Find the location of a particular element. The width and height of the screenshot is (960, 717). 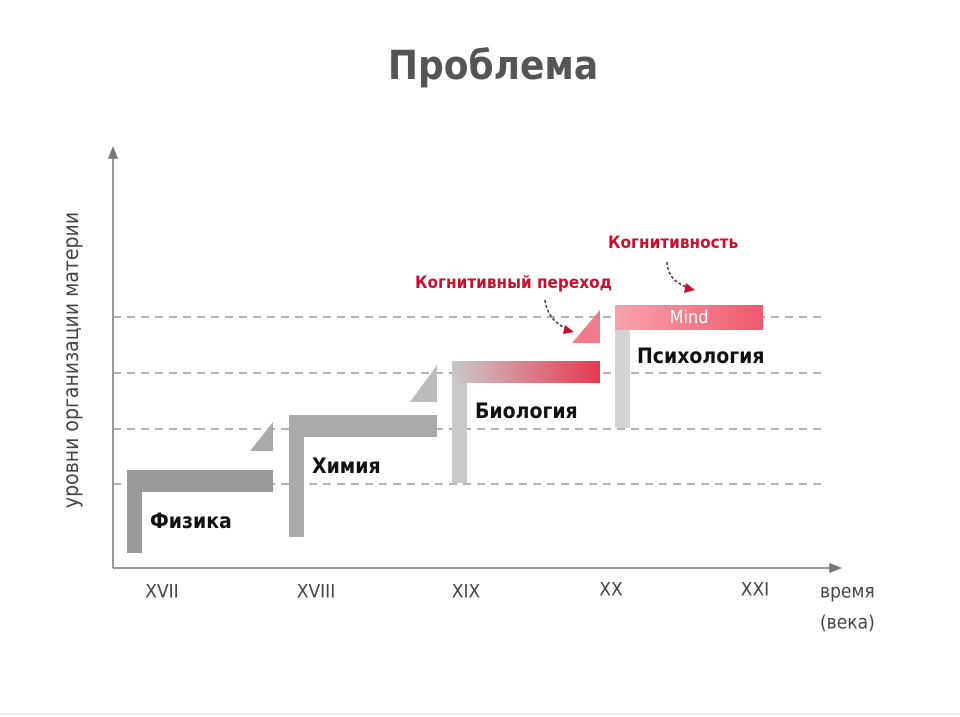

mind-bar is located at coordinates (689, 317).